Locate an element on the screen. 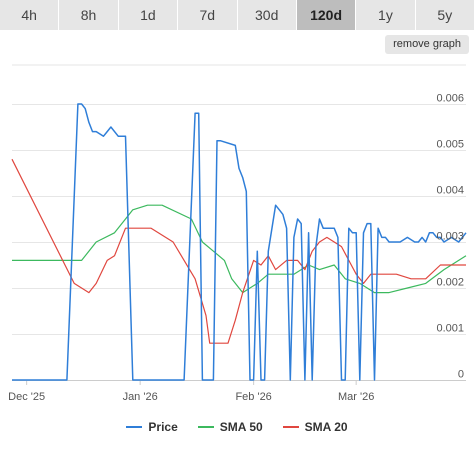 The image size is (474, 455). legend-label: SMA 20 is located at coordinates (326, 427).